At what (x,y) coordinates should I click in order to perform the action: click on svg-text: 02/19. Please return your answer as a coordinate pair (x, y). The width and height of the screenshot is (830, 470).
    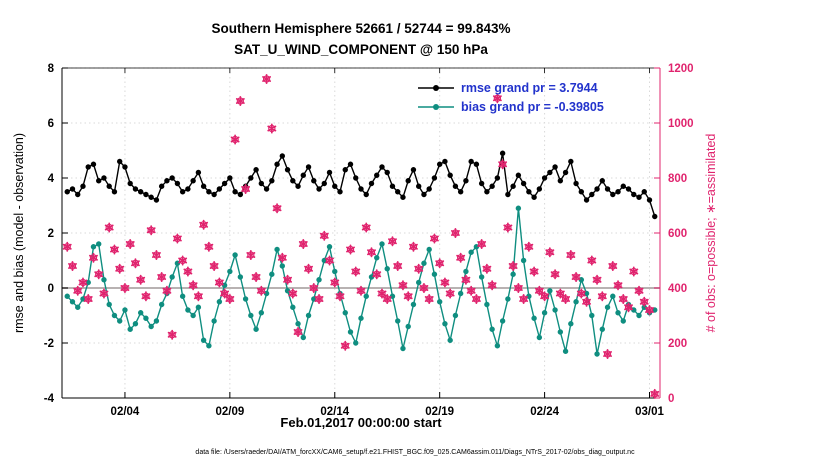
    Looking at the image, I should click on (439, 412).